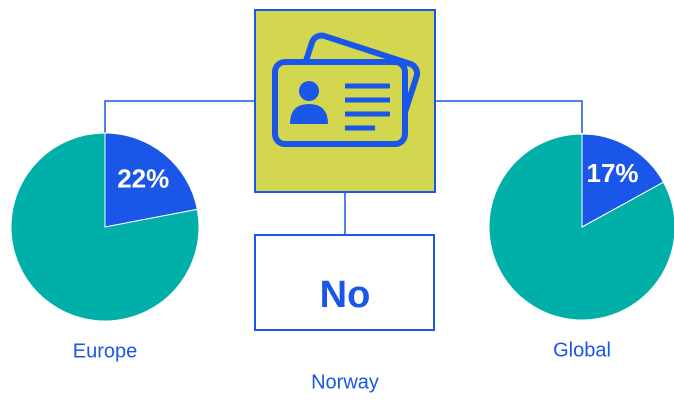  Describe the element at coordinates (309, 91) in the screenshot. I see `person-head` at that location.